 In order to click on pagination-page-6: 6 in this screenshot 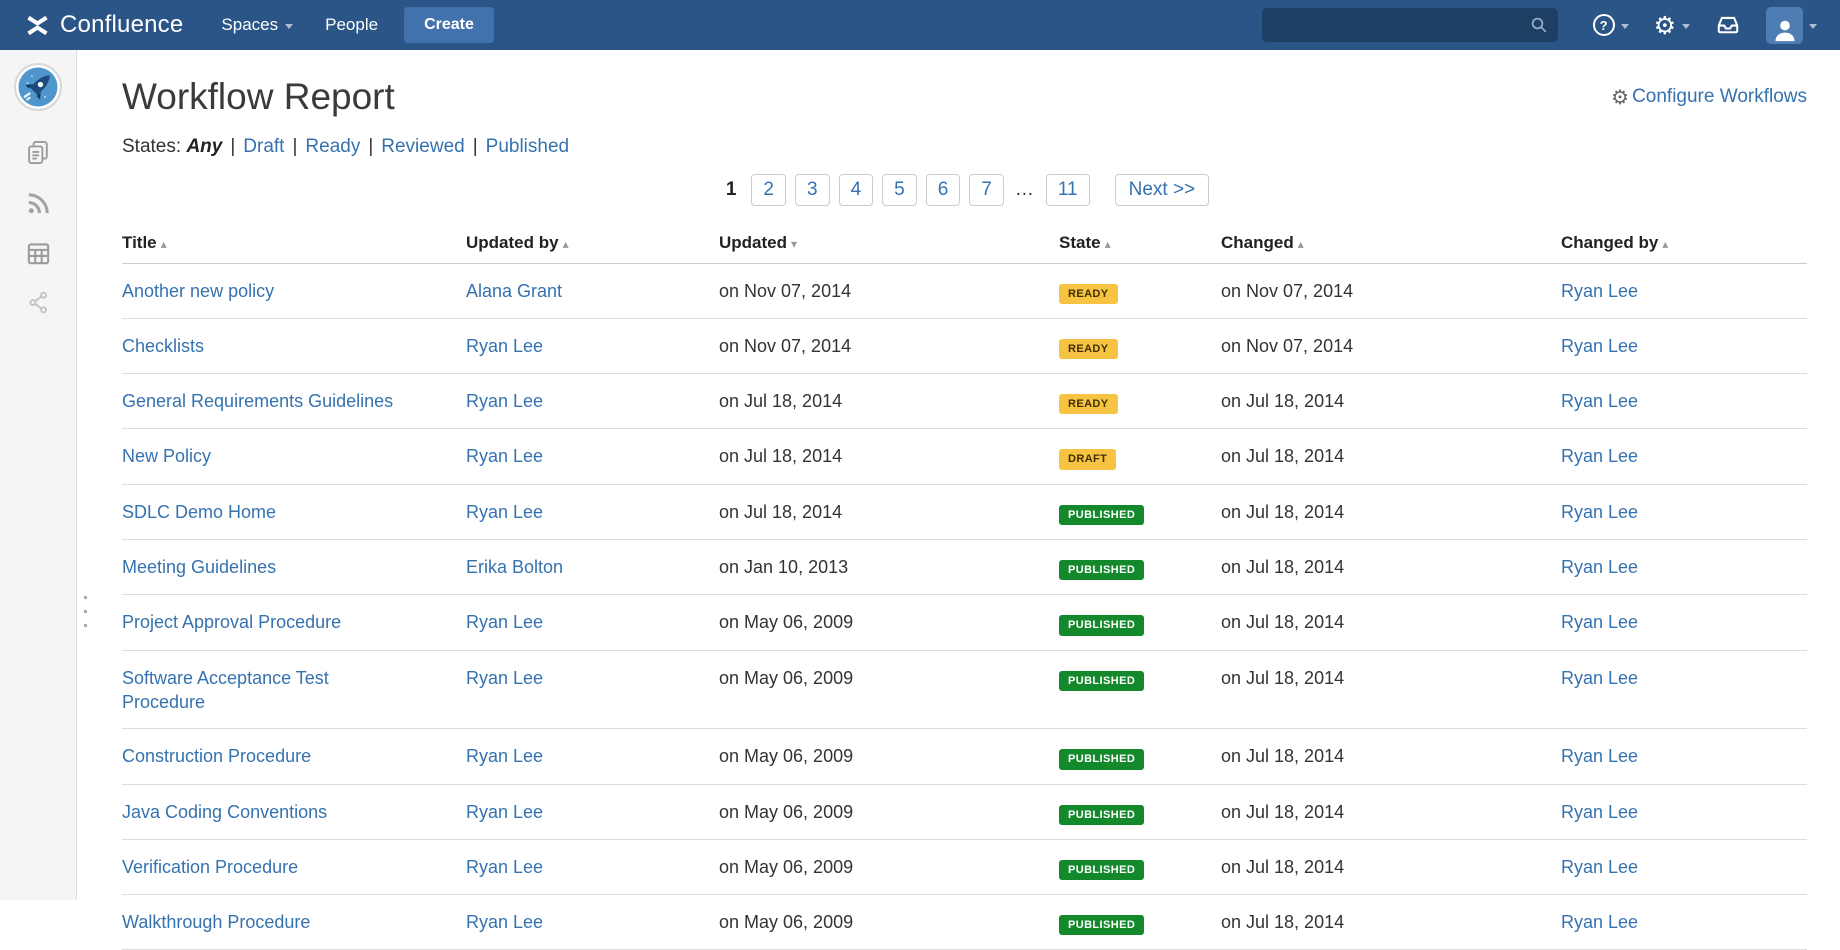, I will do `click(943, 190)`.